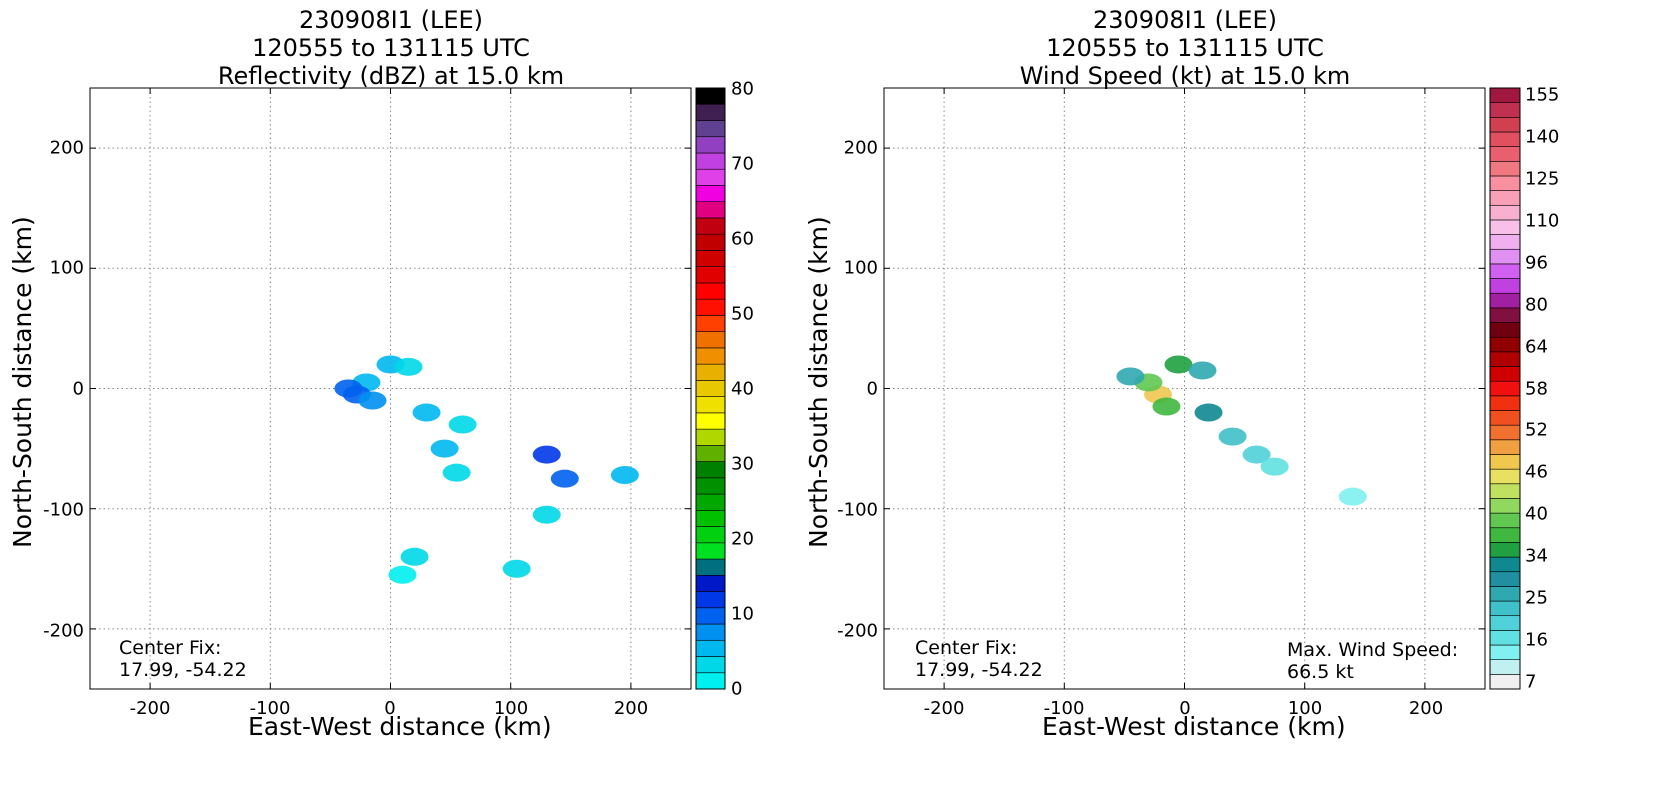 This screenshot has height=787, width=1655. I want to click on colorbar-tick-label: 52, so click(1536, 430).